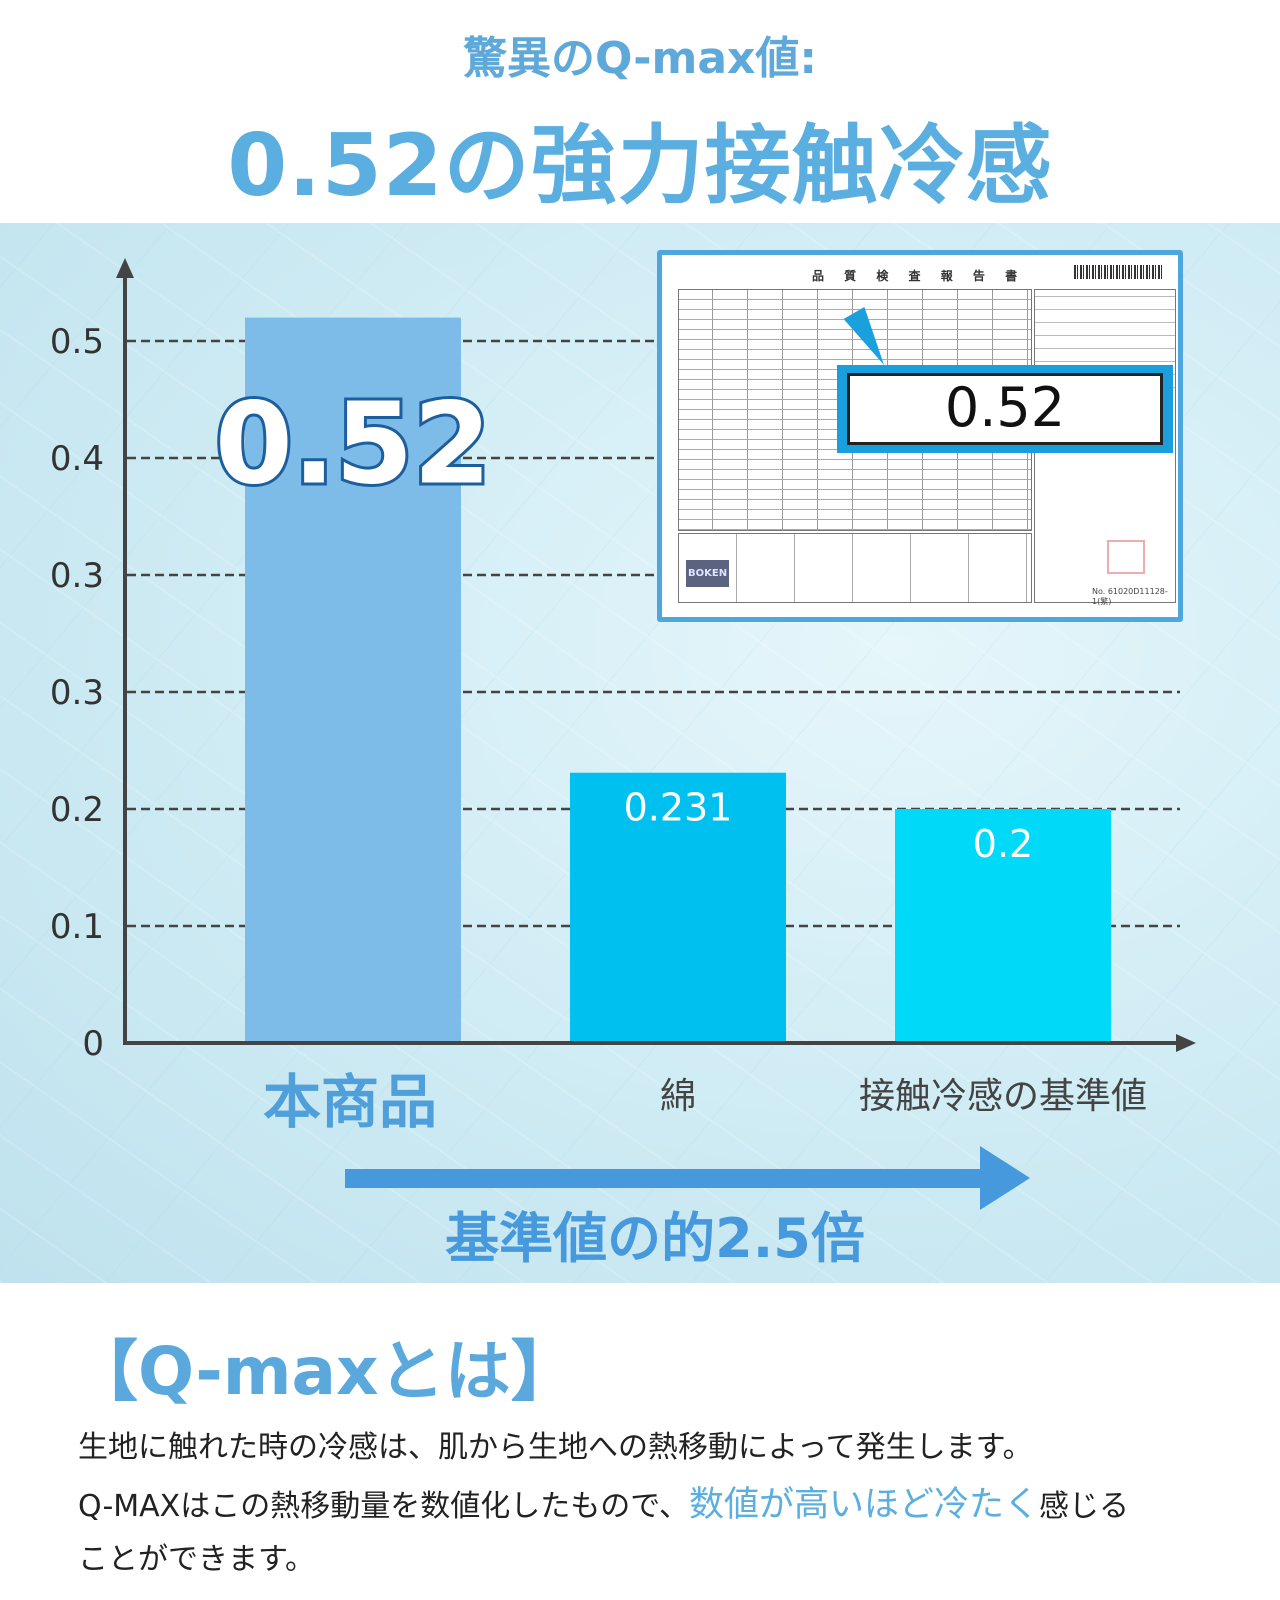 This screenshot has height=1600, width=1280. Describe the element at coordinates (1126, 557) in the screenshot. I see `stamp-icon` at that location.